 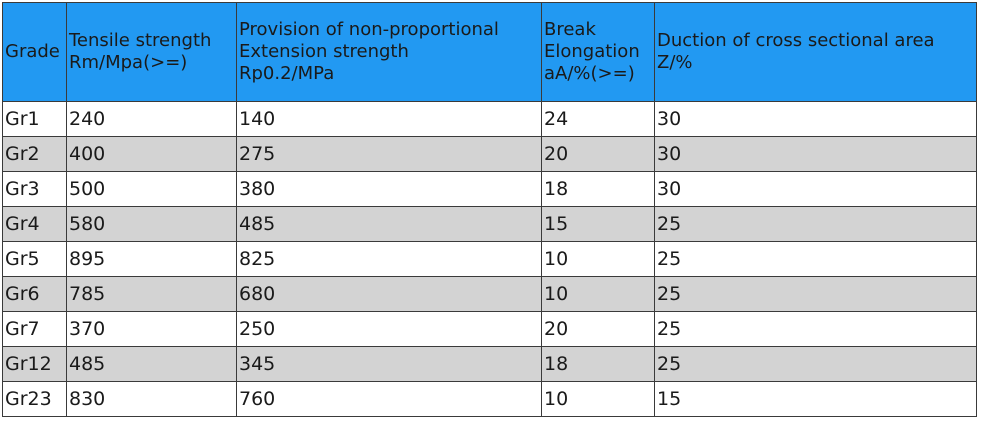 What do you see at coordinates (389, 119) in the screenshot?
I see `cell-extension-strength: 140` at bounding box center [389, 119].